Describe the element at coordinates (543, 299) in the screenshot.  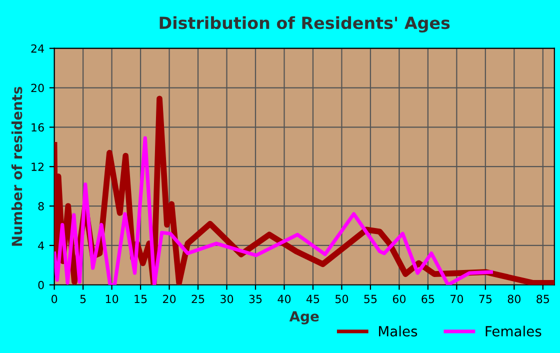
I see `x-tick-label: 85` at that location.